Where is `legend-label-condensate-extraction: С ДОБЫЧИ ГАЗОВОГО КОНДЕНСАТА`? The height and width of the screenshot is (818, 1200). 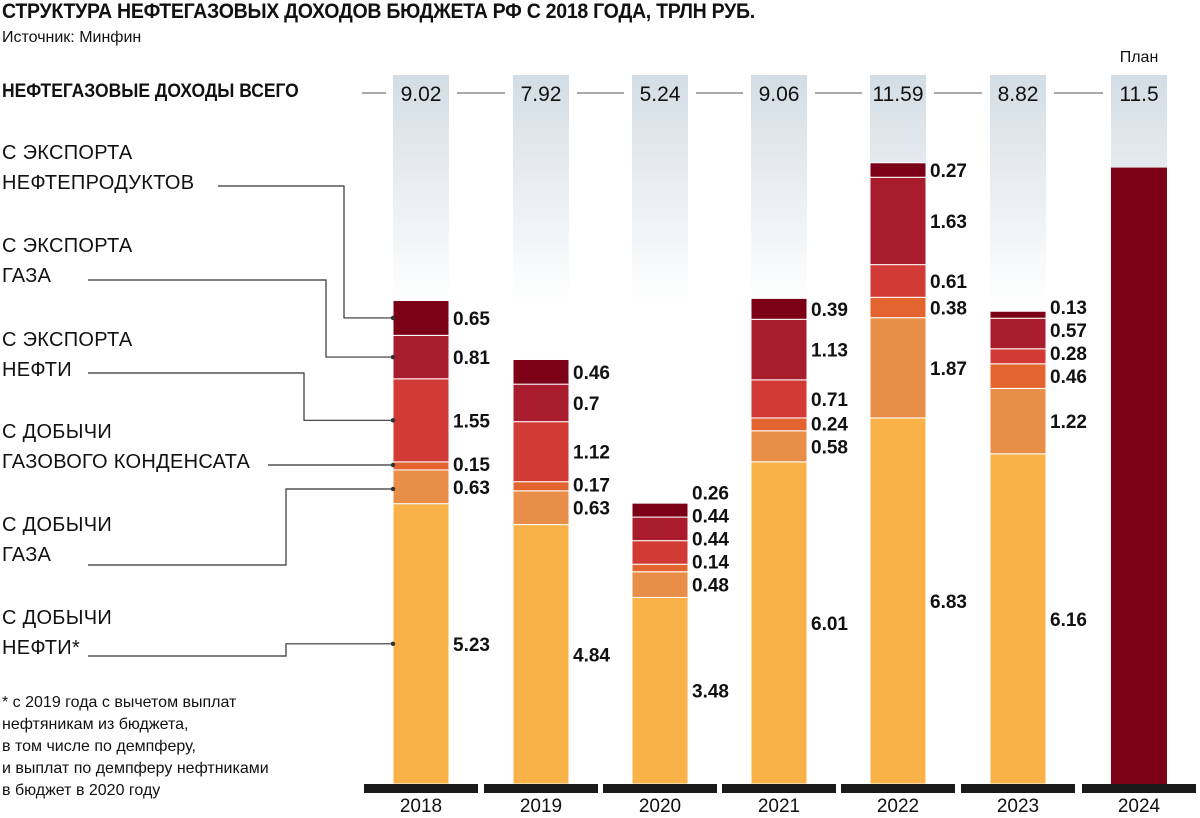 legend-label-condensate-extraction: С ДОБЫЧИ ГАЗОВОГО КОНДЕНСАТА is located at coordinates (126, 447).